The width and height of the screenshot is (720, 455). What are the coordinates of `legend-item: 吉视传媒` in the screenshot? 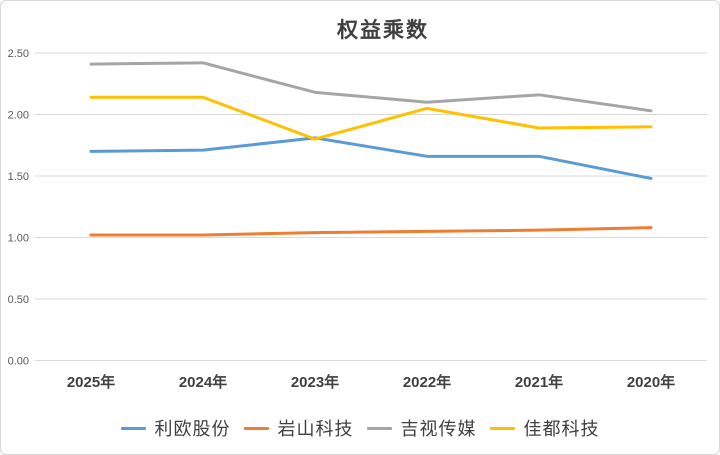 It's located at (421, 428).